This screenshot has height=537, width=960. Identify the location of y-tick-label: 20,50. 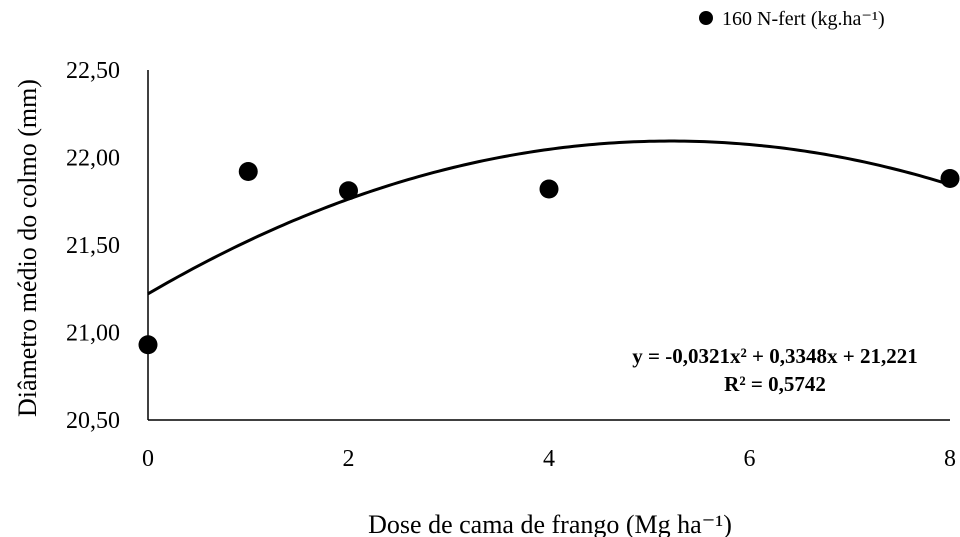
(93, 421).